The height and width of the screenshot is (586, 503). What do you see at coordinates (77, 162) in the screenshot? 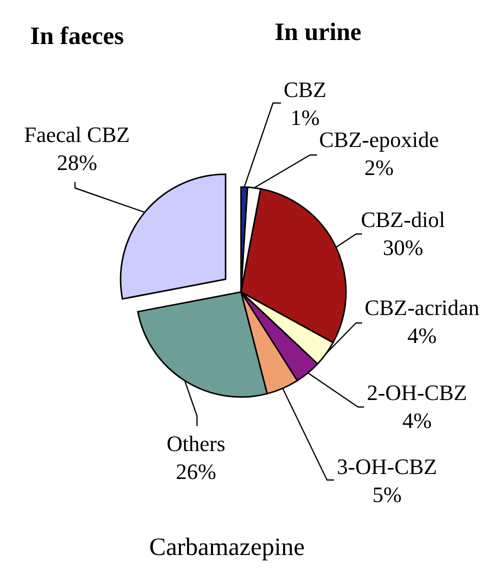
I see `data-label: 28%` at bounding box center [77, 162].